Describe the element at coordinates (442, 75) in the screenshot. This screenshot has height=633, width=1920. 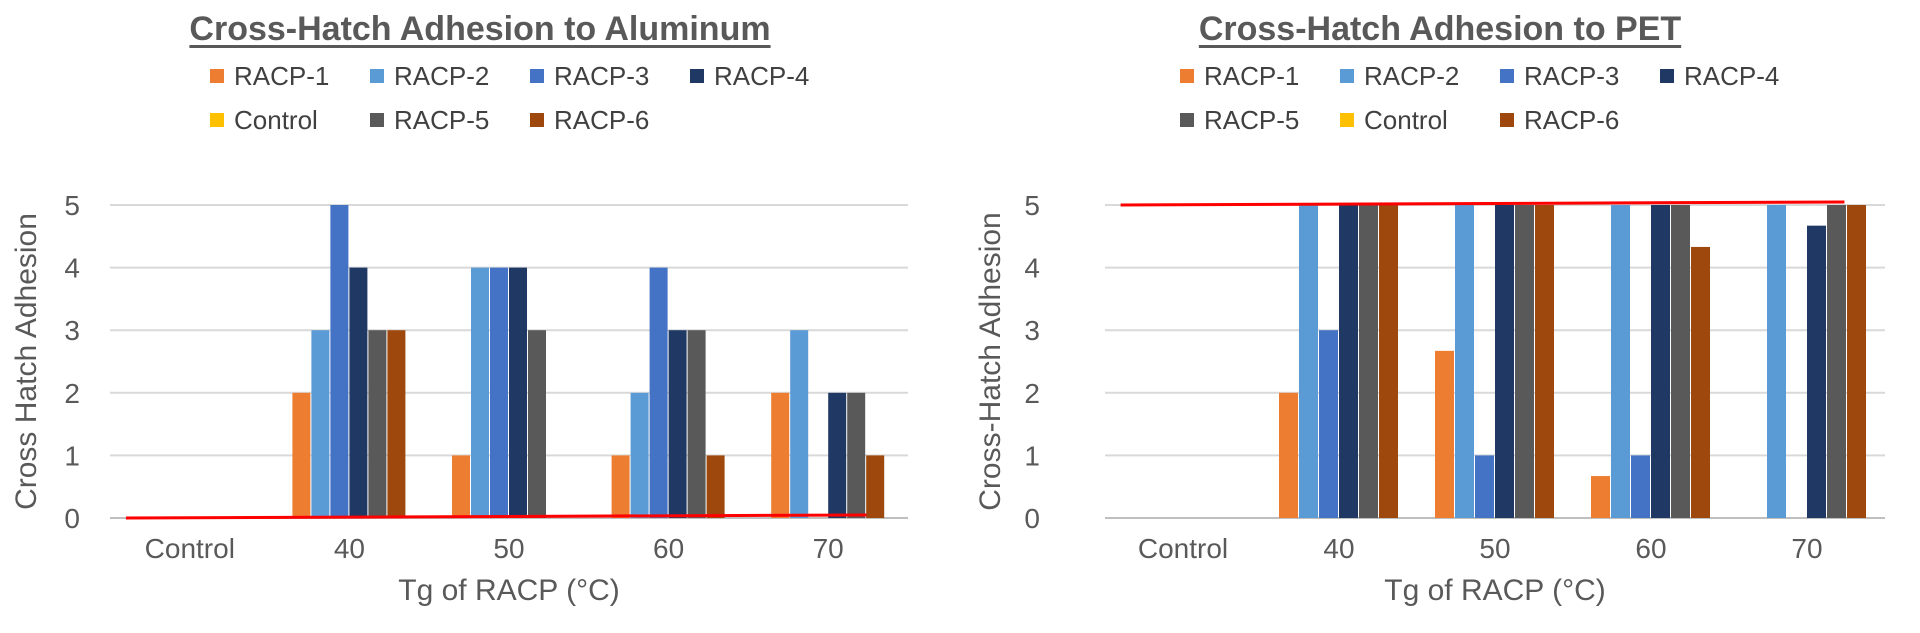
I see `legend-label: RACP-2` at that location.